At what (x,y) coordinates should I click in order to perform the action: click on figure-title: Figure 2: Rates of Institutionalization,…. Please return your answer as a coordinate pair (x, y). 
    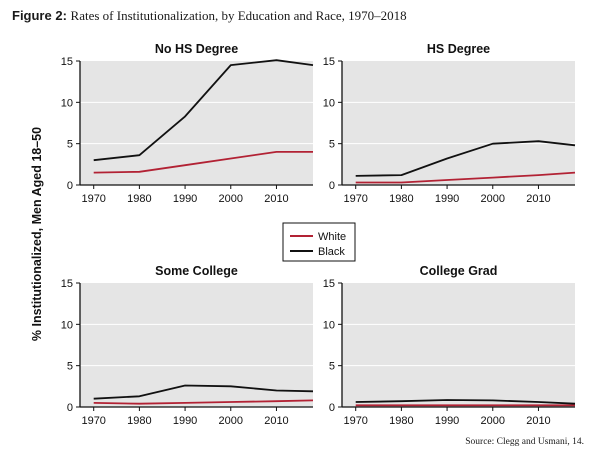
    Looking at the image, I should click on (209, 16).